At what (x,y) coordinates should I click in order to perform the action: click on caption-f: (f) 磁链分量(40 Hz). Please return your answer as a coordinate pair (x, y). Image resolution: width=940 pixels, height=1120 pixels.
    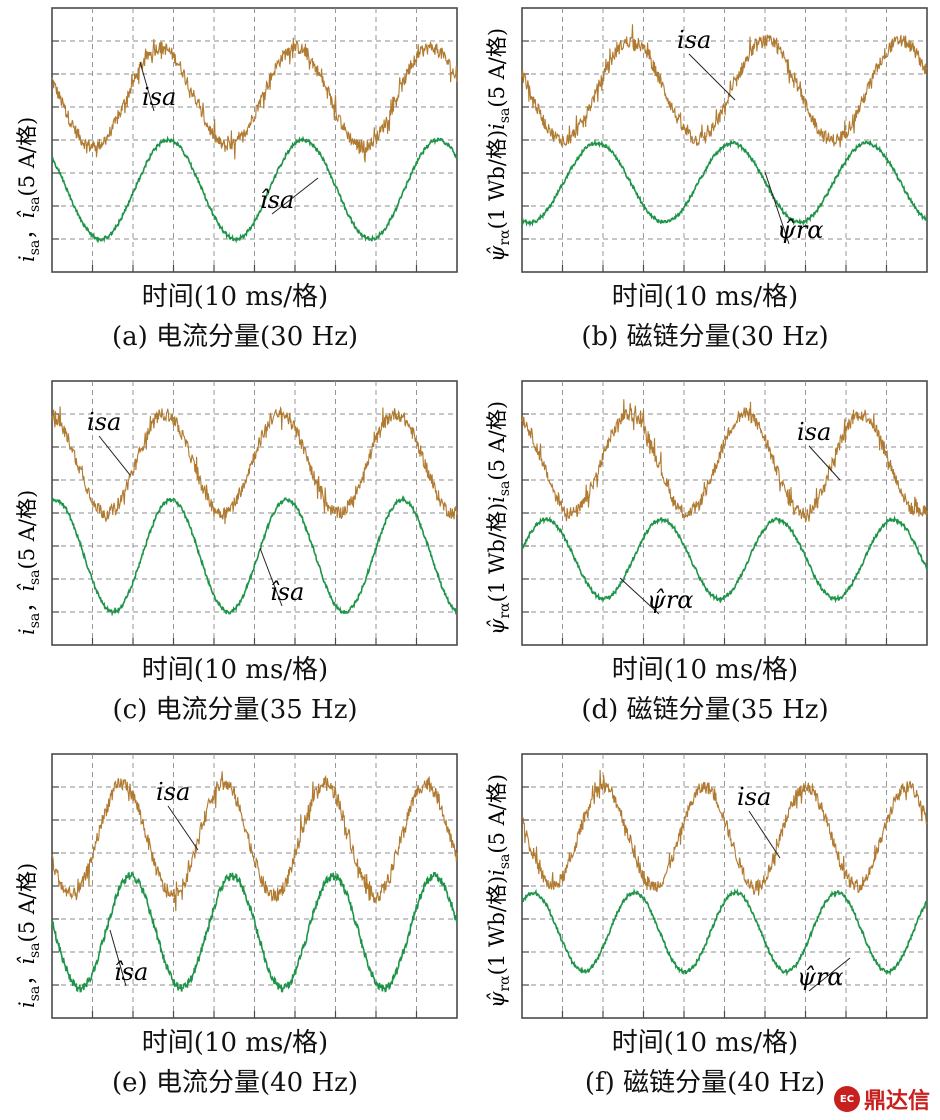
    Looking at the image, I should click on (705, 1083).